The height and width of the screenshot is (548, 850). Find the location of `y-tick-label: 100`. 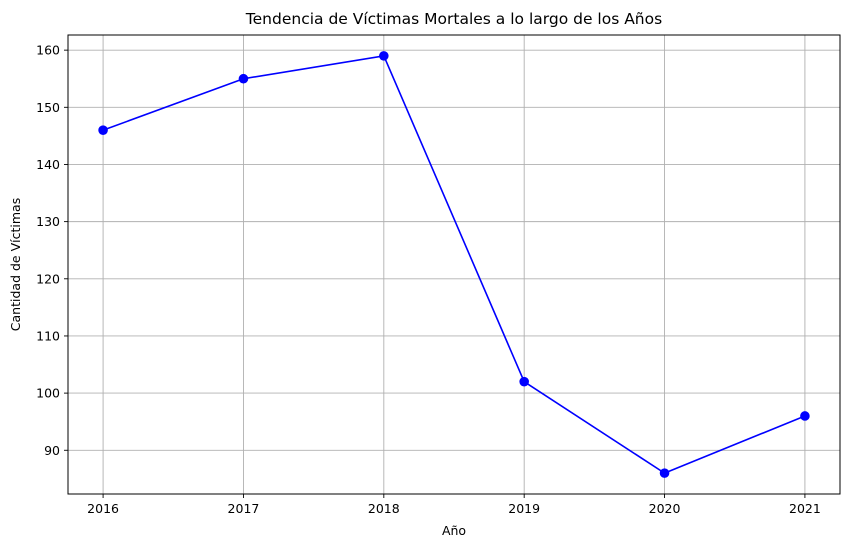

y-tick-label: 100 is located at coordinates (48, 393).